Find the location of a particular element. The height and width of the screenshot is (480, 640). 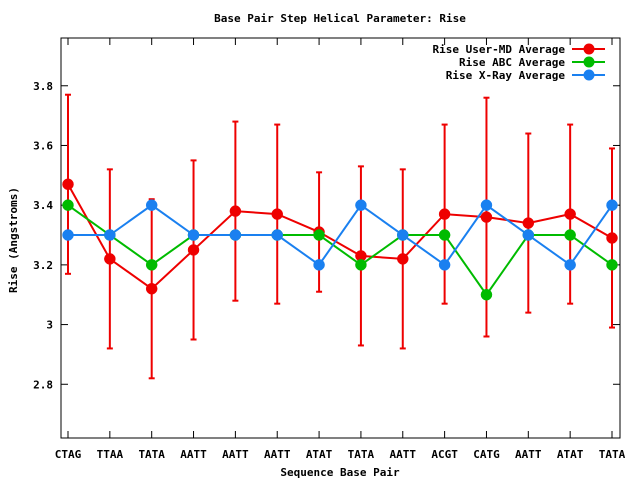

legend-label: Rise X-Ray Average is located at coordinates (506, 75).